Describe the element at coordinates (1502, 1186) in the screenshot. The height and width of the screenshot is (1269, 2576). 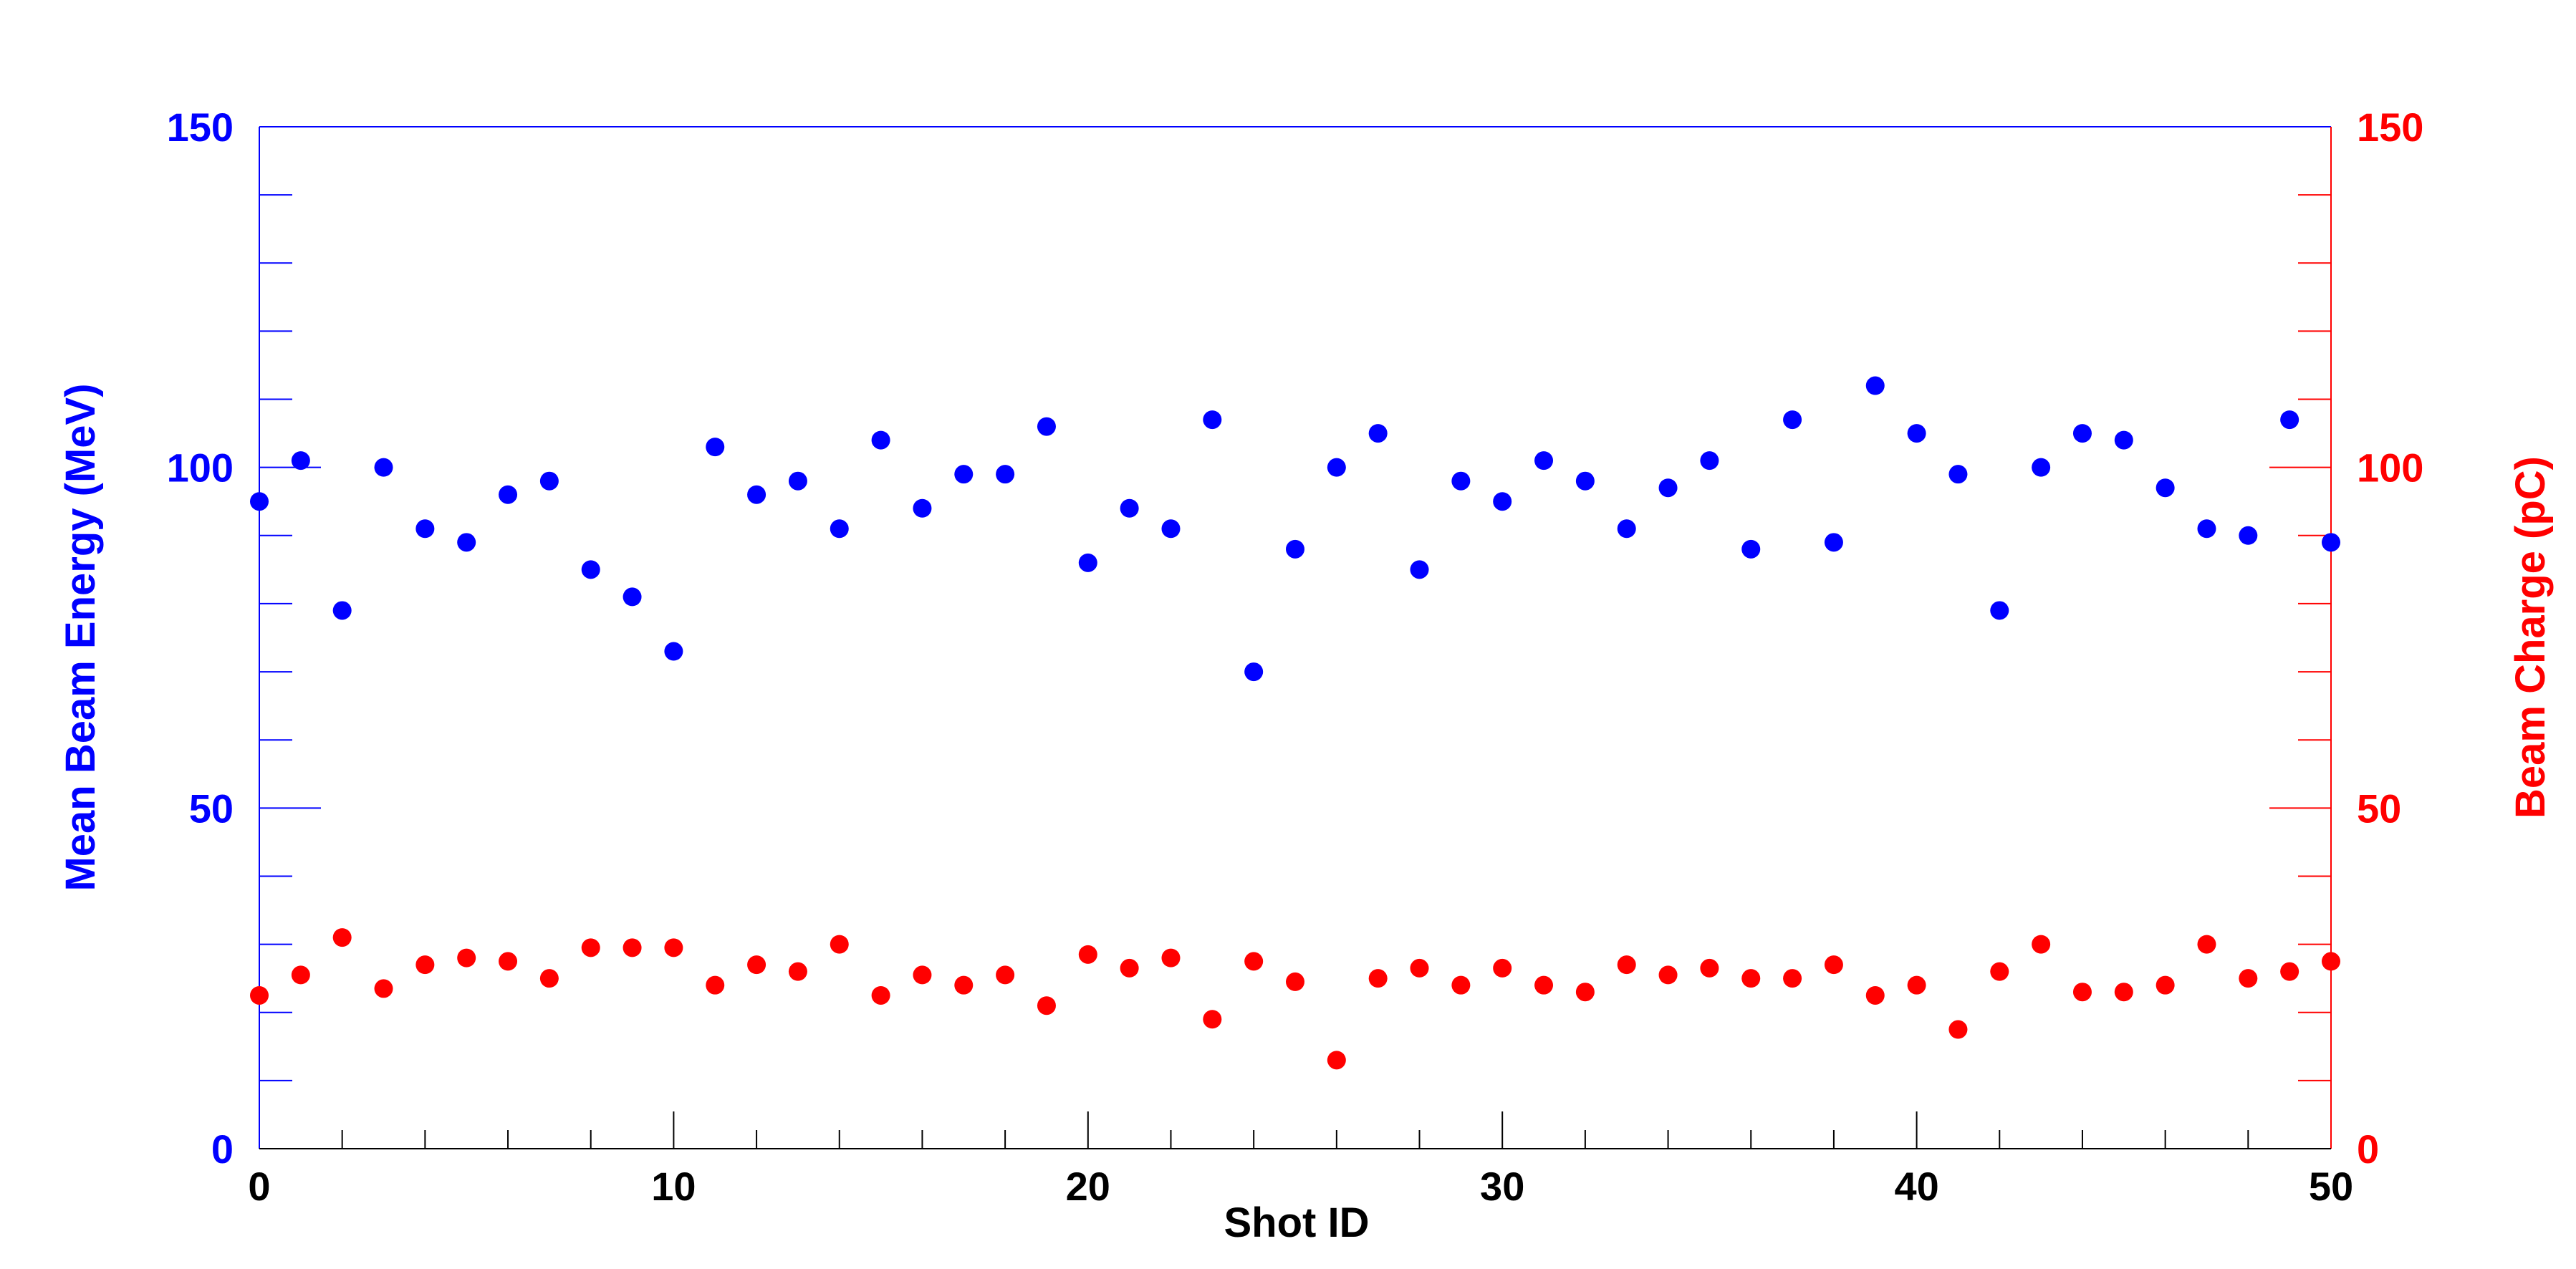
I see `x-tick-label: 30` at that location.